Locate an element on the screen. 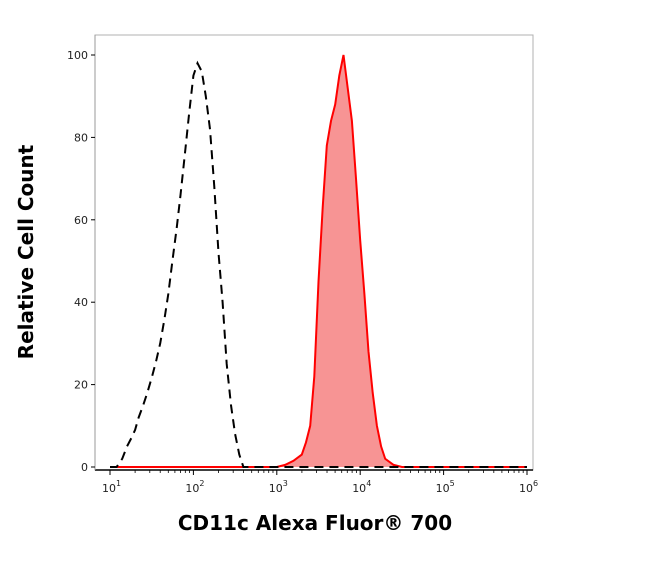  y-ticks: 0 20 40 60 80 100 is located at coordinates (81, 261).